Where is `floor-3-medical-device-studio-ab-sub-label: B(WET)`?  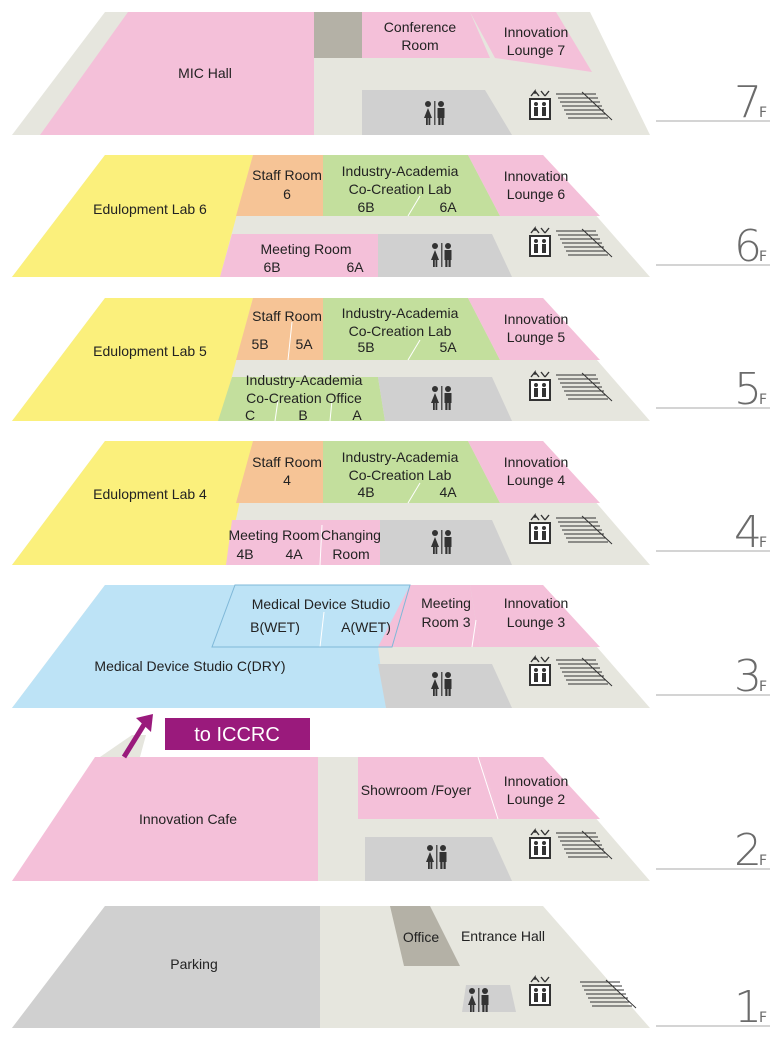 floor-3-medical-device-studio-ab-sub-label: B(WET) is located at coordinates (275, 627).